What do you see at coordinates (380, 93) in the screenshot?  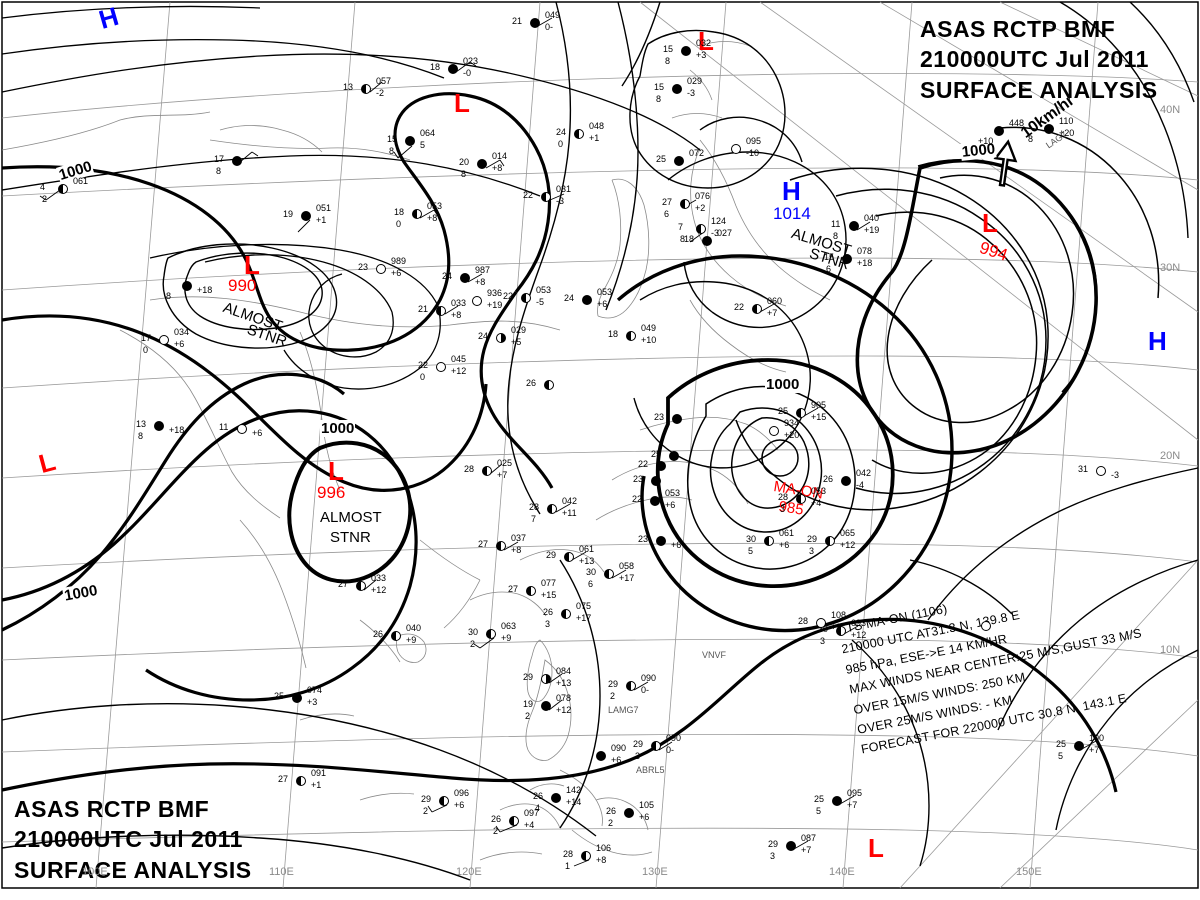 I see `station-pressure-tendency: -2` at bounding box center [380, 93].